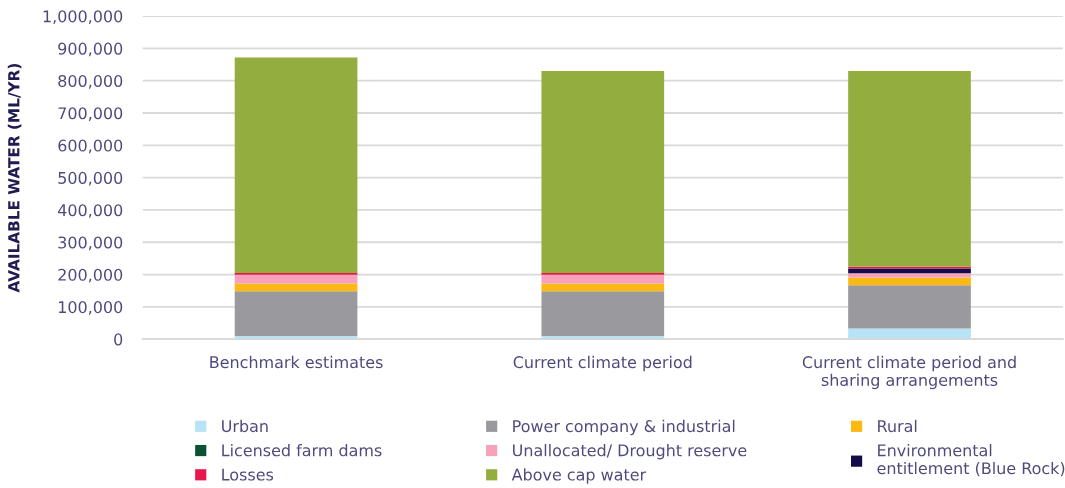 The height and width of the screenshot is (488, 1065). What do you see at coordinates (630, 452) in the screenshot?
I see `legend-label: Unallocated/ Drought reserve` at bounding box center [630, 452].